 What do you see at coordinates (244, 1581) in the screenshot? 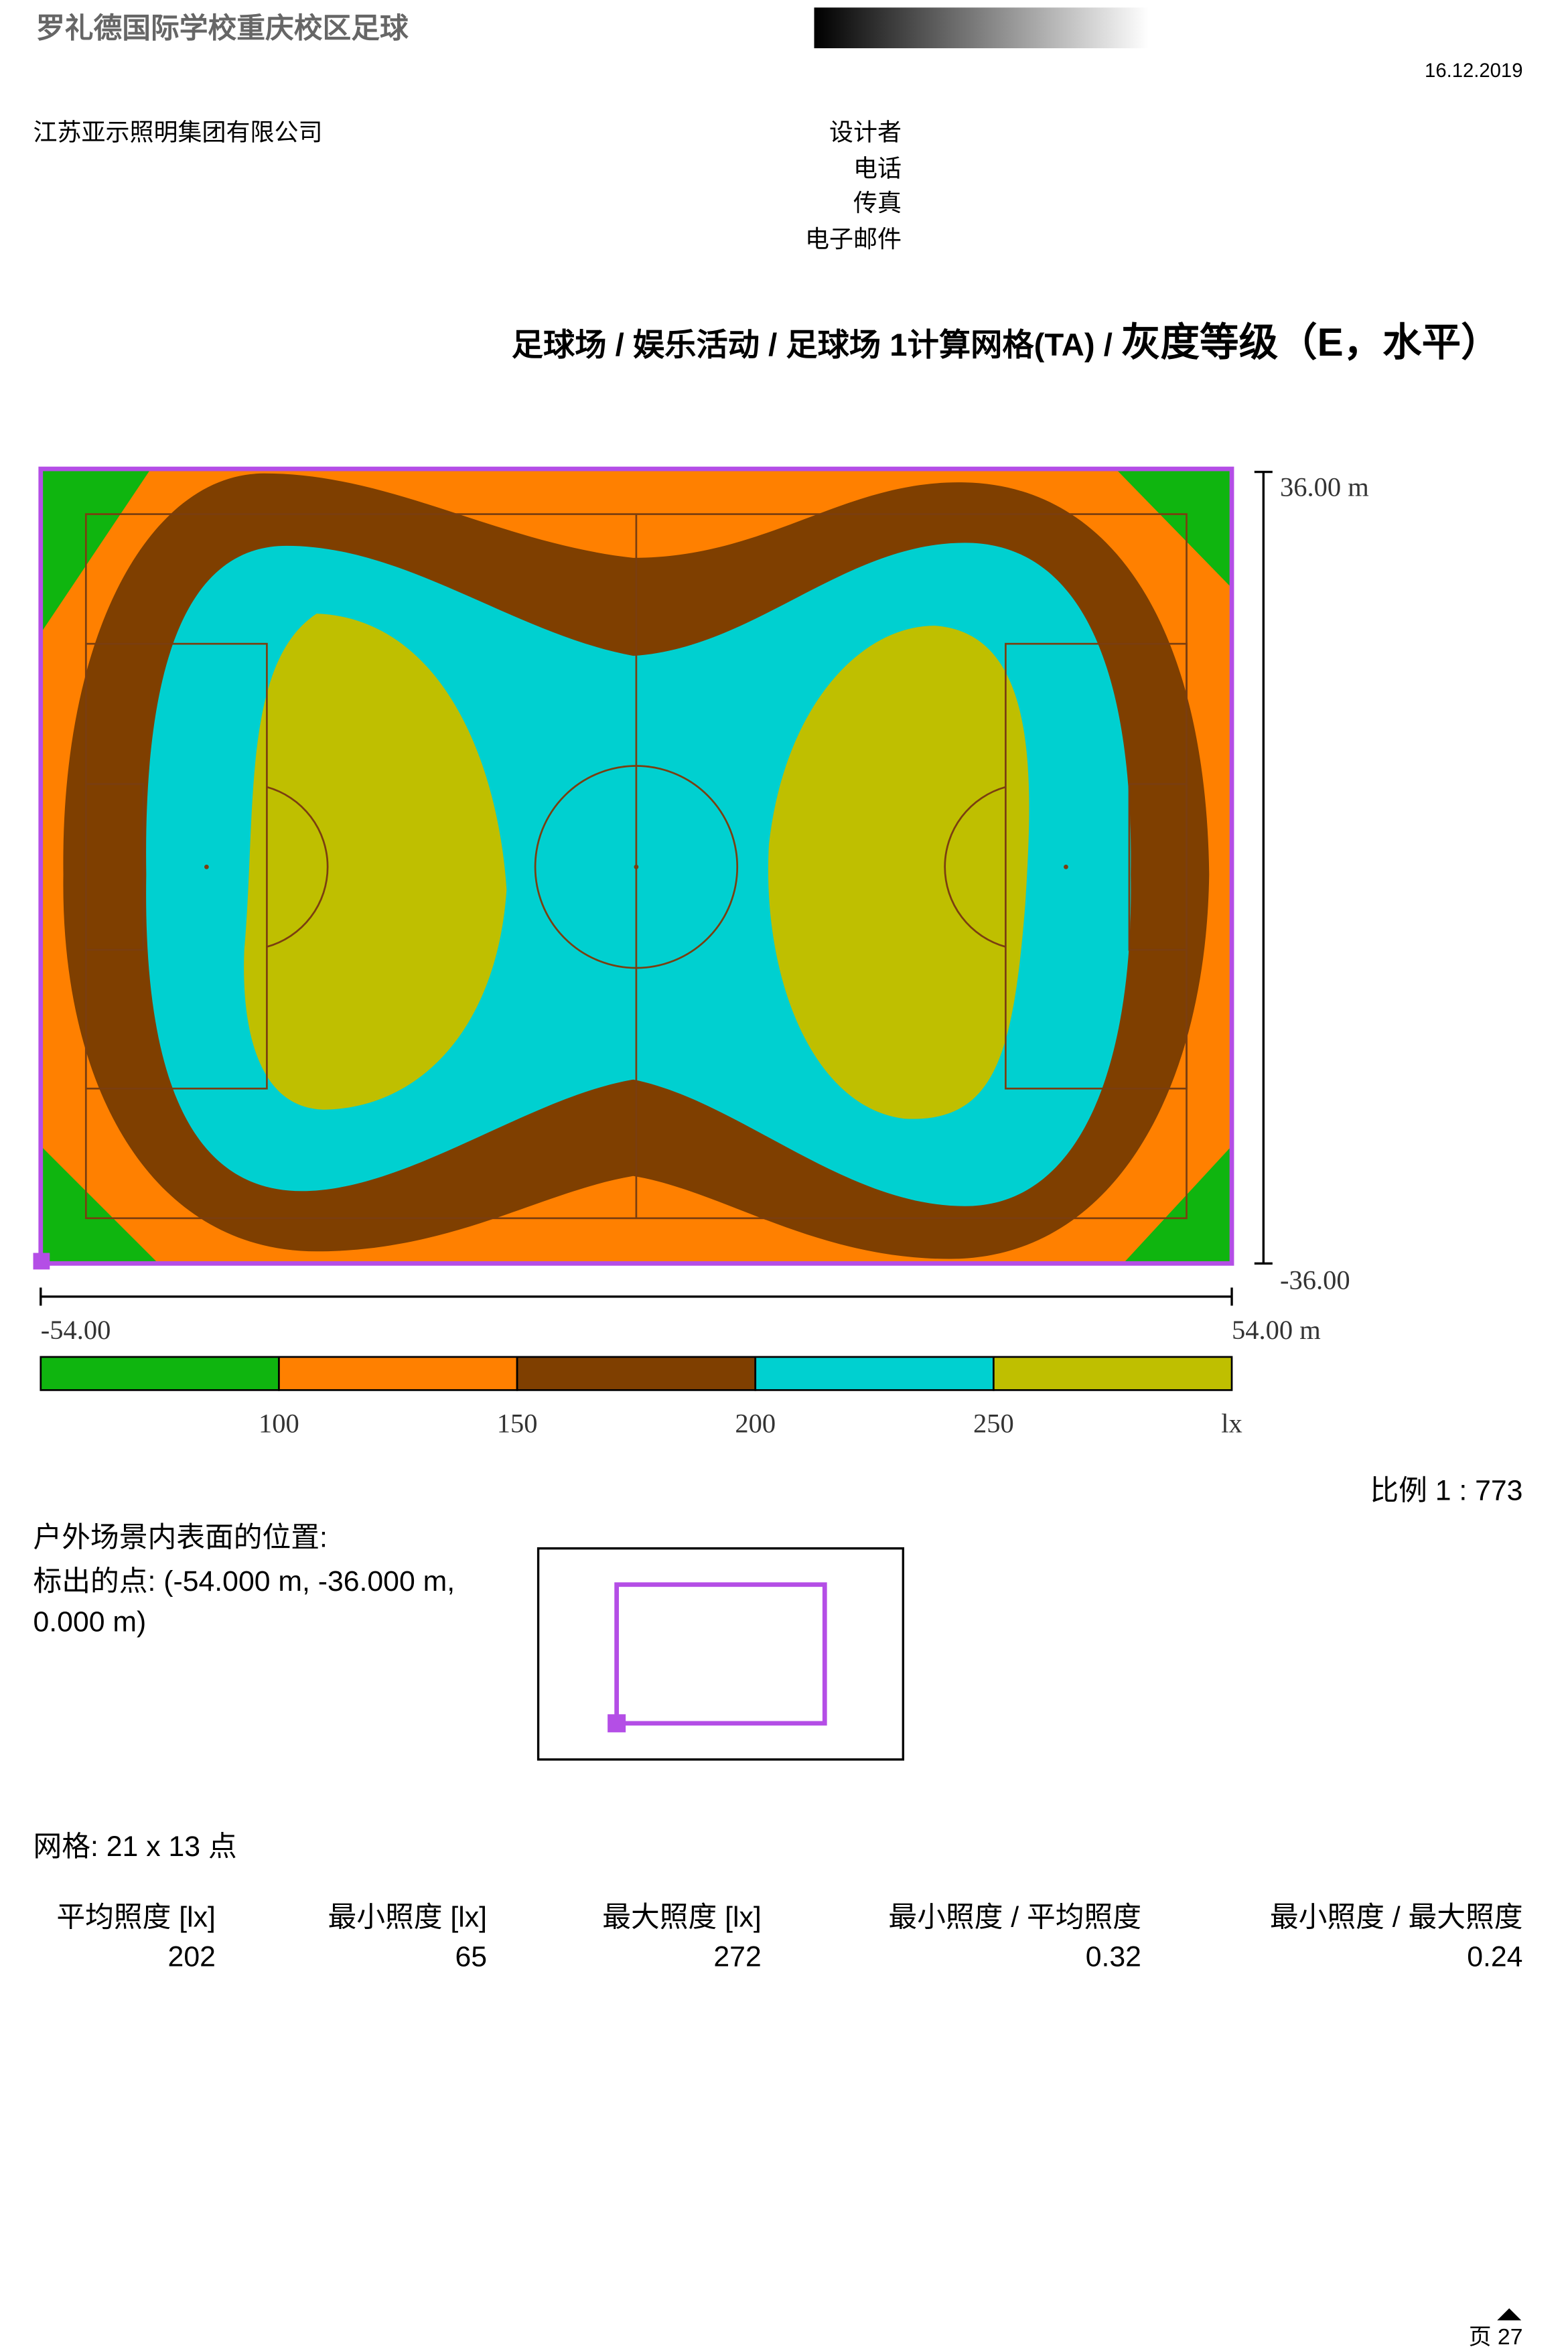
I see `position-point: 标出的点: (-54.000 m, -36.000 m,` at bounding box center [244, 1581].